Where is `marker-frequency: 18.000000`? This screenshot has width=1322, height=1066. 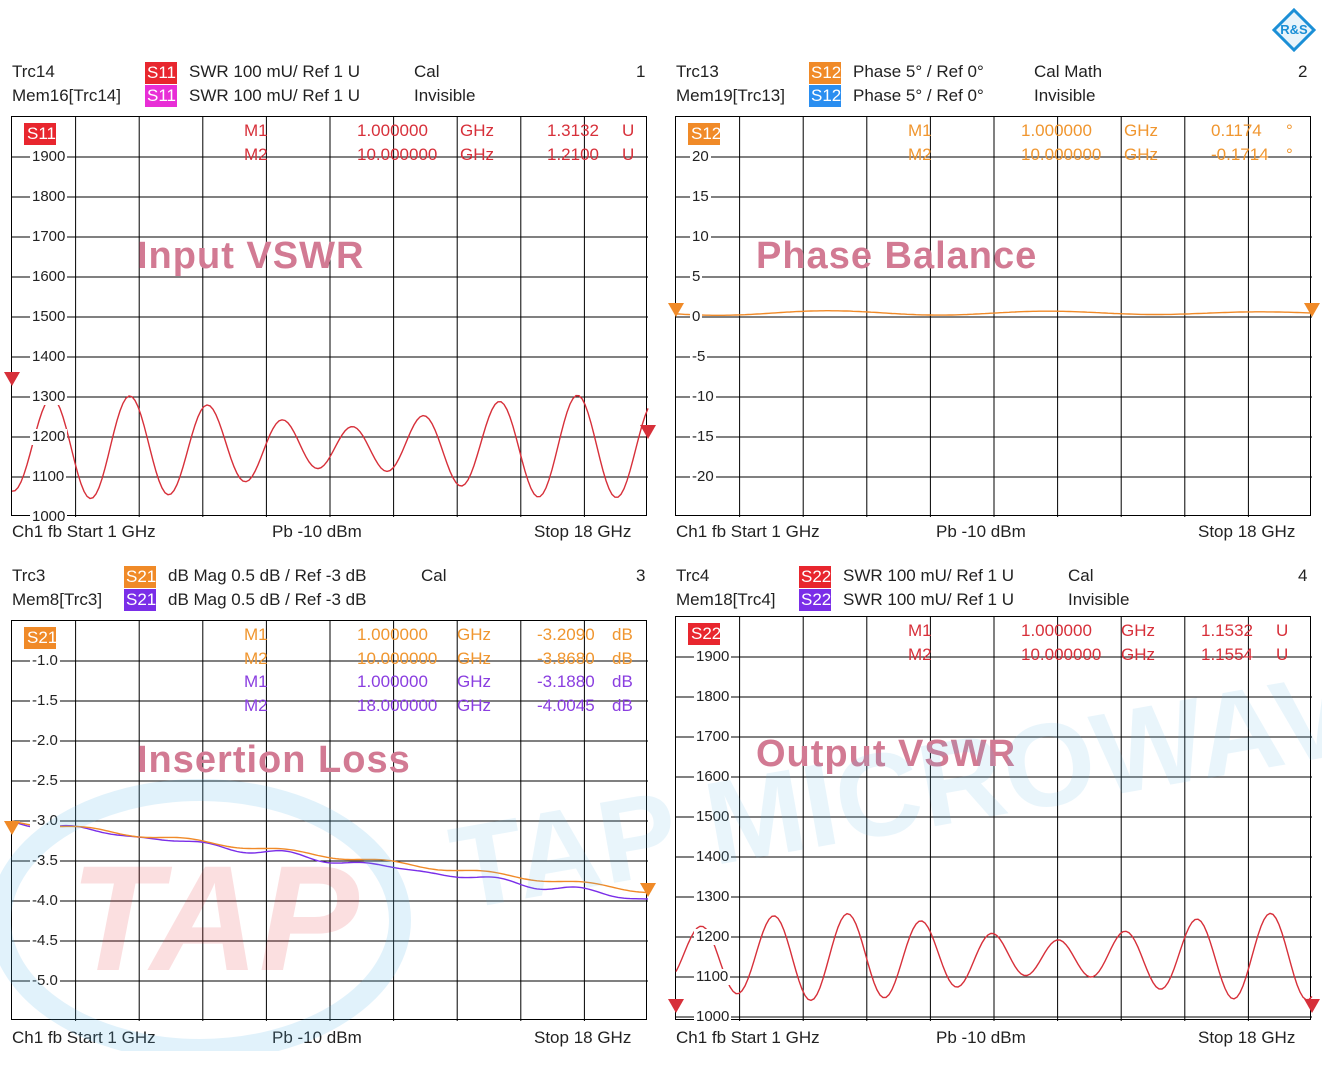
marker-frequency: 18.000000 is located at coordinates (397, 705).